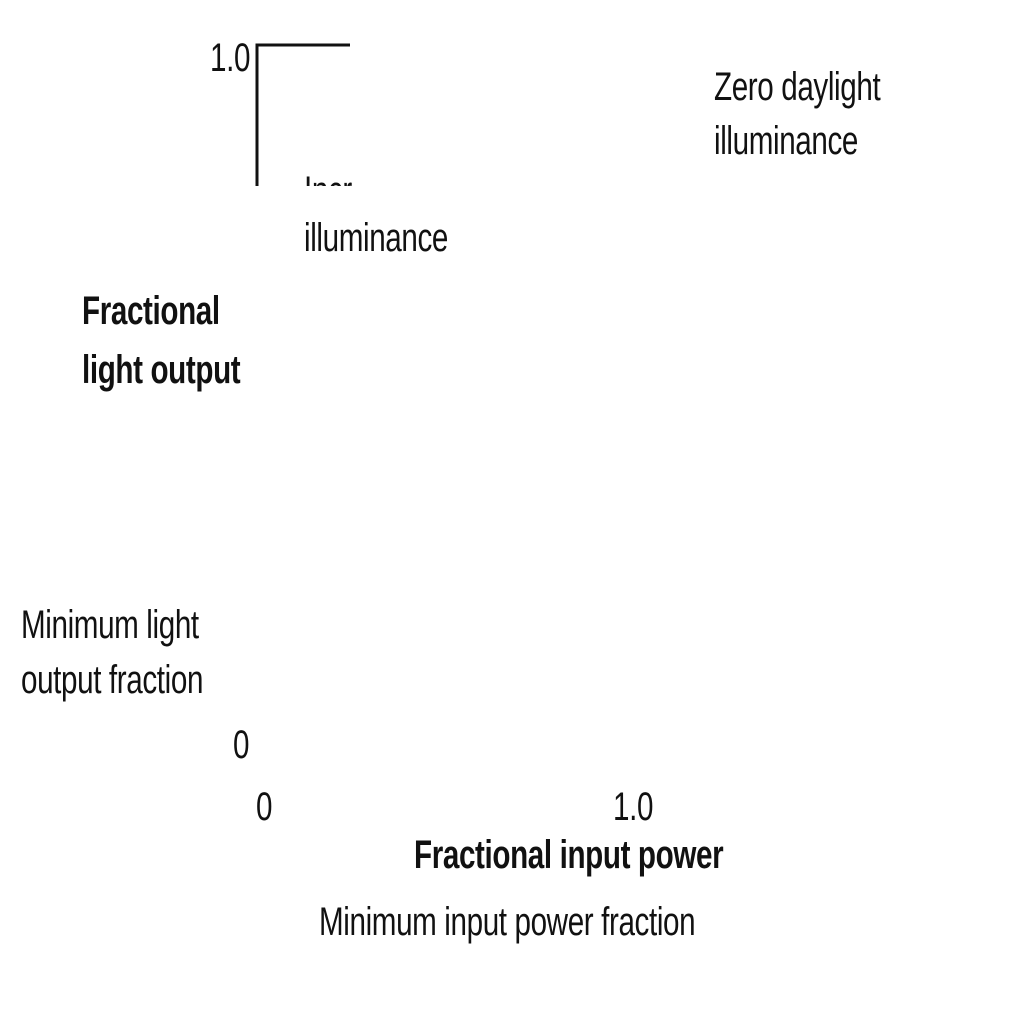 The height and width of the screenshot is (1026, 1025). Describe the element at coordinates (110, 625) in the screenshot. I see `min-light-label-line1: Minimum light` at that location.